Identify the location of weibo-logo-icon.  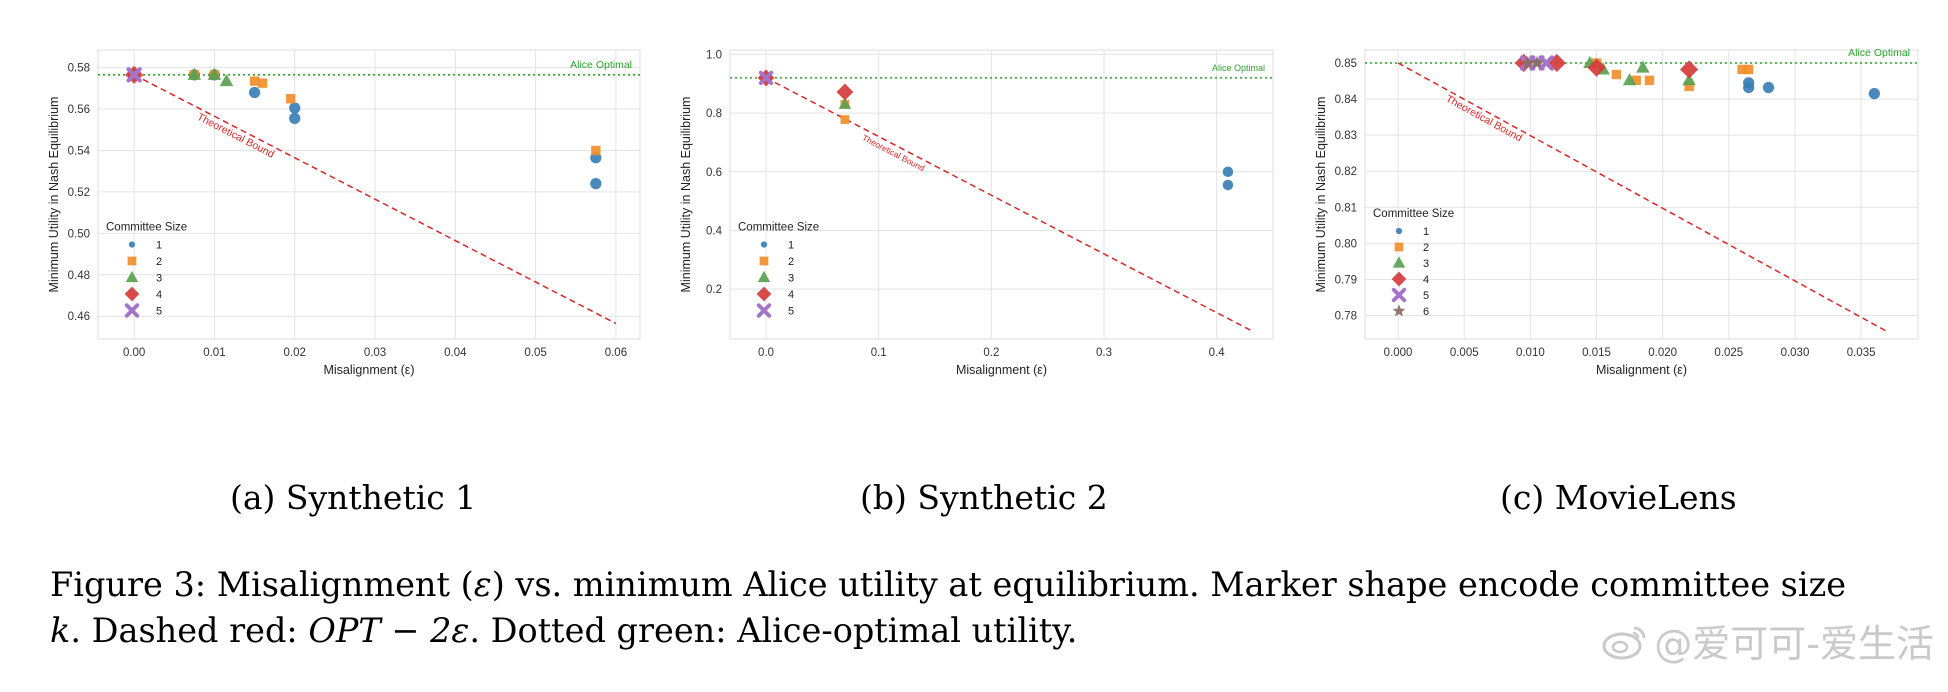
(1625, 646).